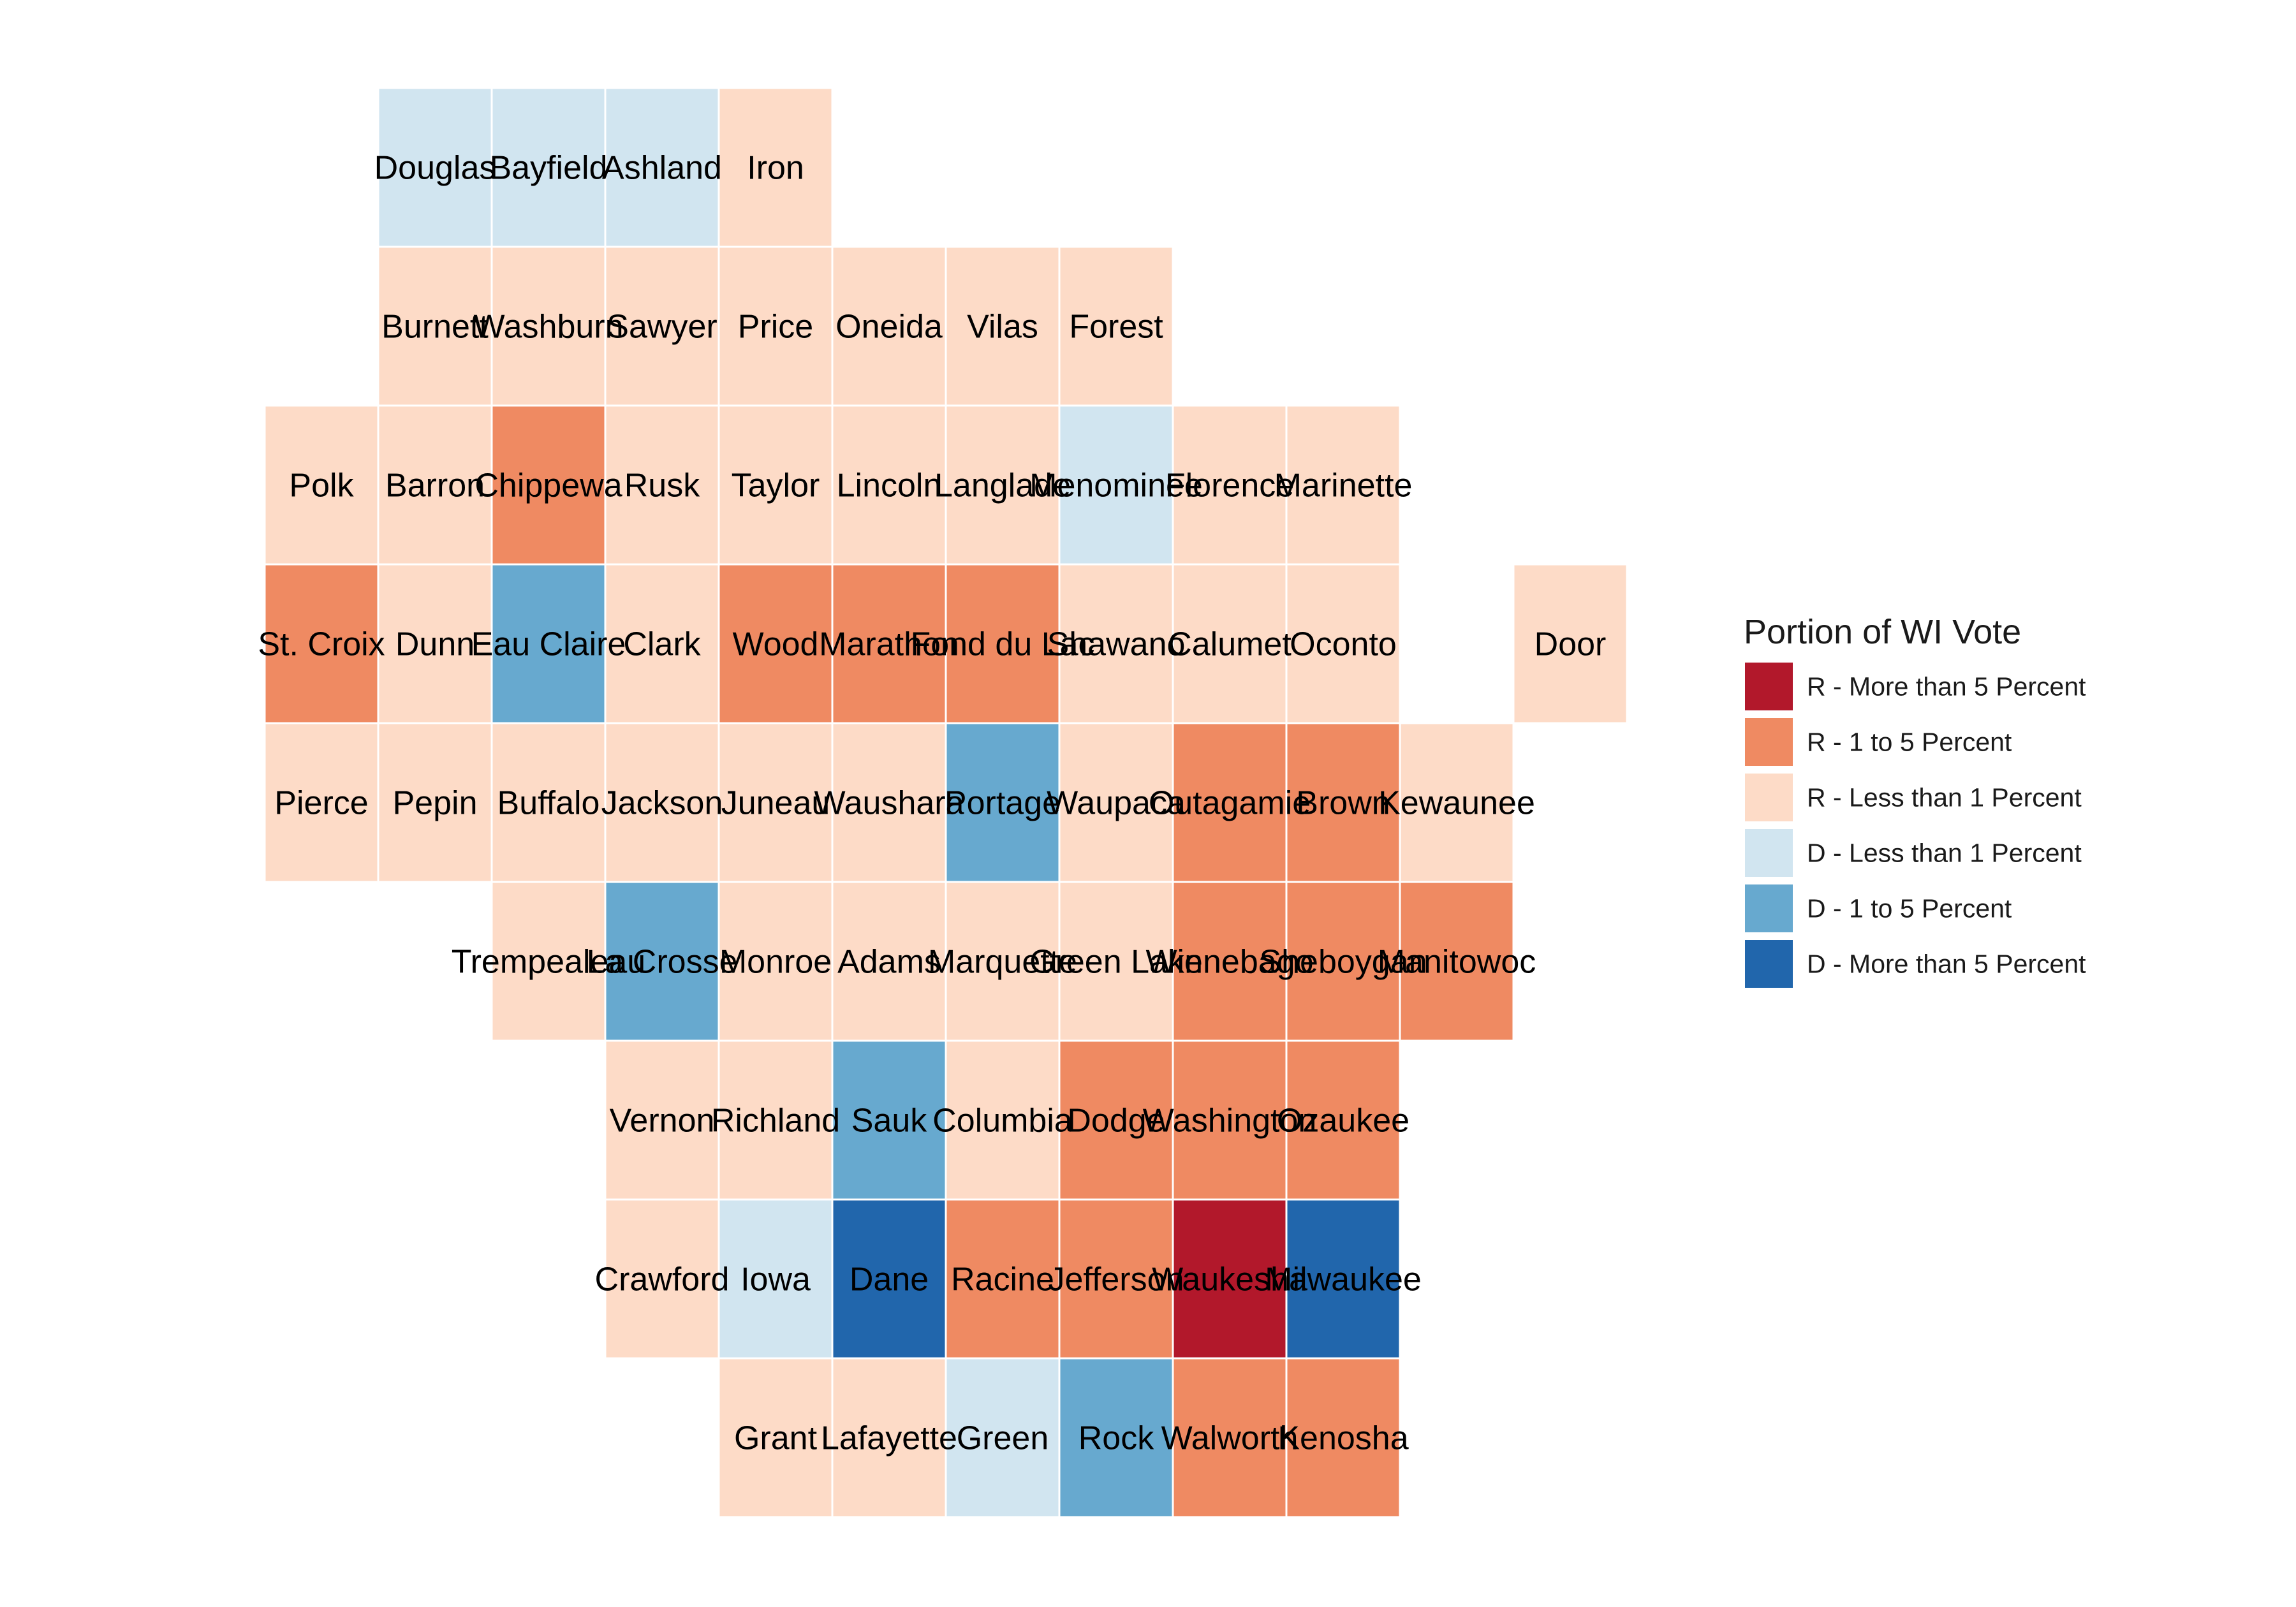  Describe the element at coordinates (662, 485) in the screenshot. I see `county-label: Rusk` at that location.